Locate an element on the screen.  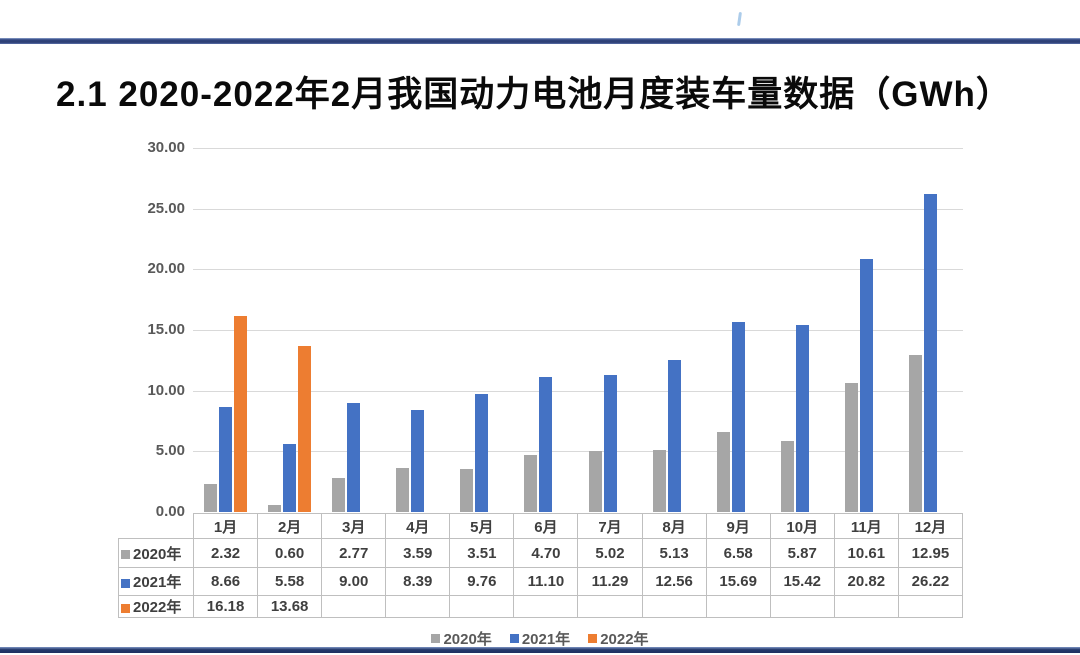
table-value-cell: 12.95 is located at coordinates (930, 553).